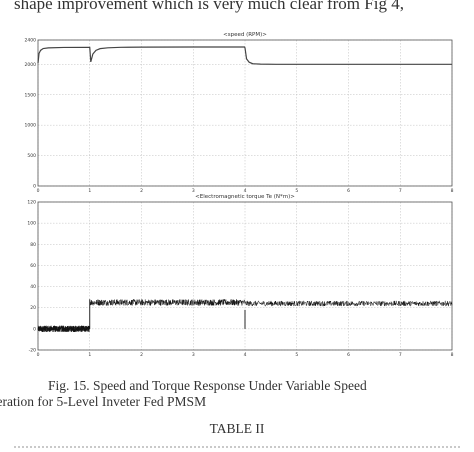 The height and width of the screenshot is (452, 474). What do you see at coordinates (38, 191) in the screenshot?
I see `speed-x-tick-label: 0` at bounding box center [38, 191].